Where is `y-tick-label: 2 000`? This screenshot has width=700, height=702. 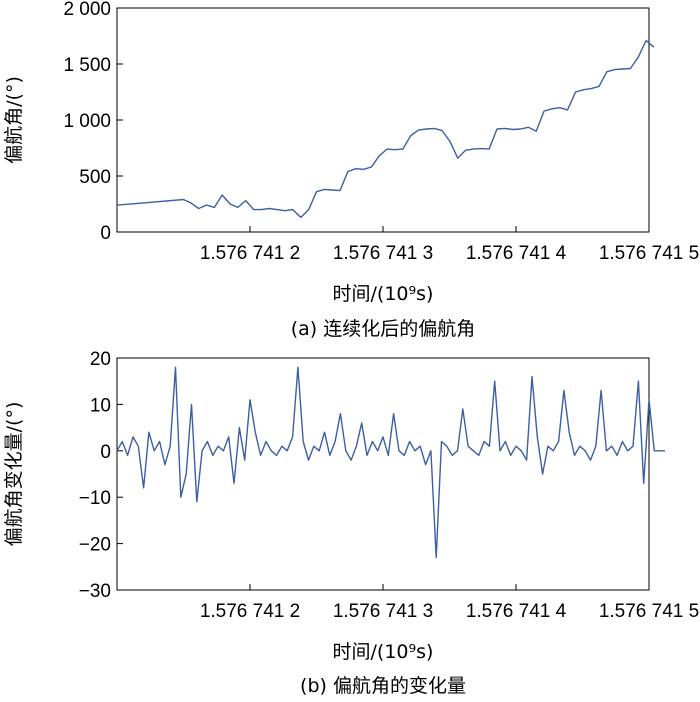 y-tick-label: 2 000 is located at coordinates (87, 10).